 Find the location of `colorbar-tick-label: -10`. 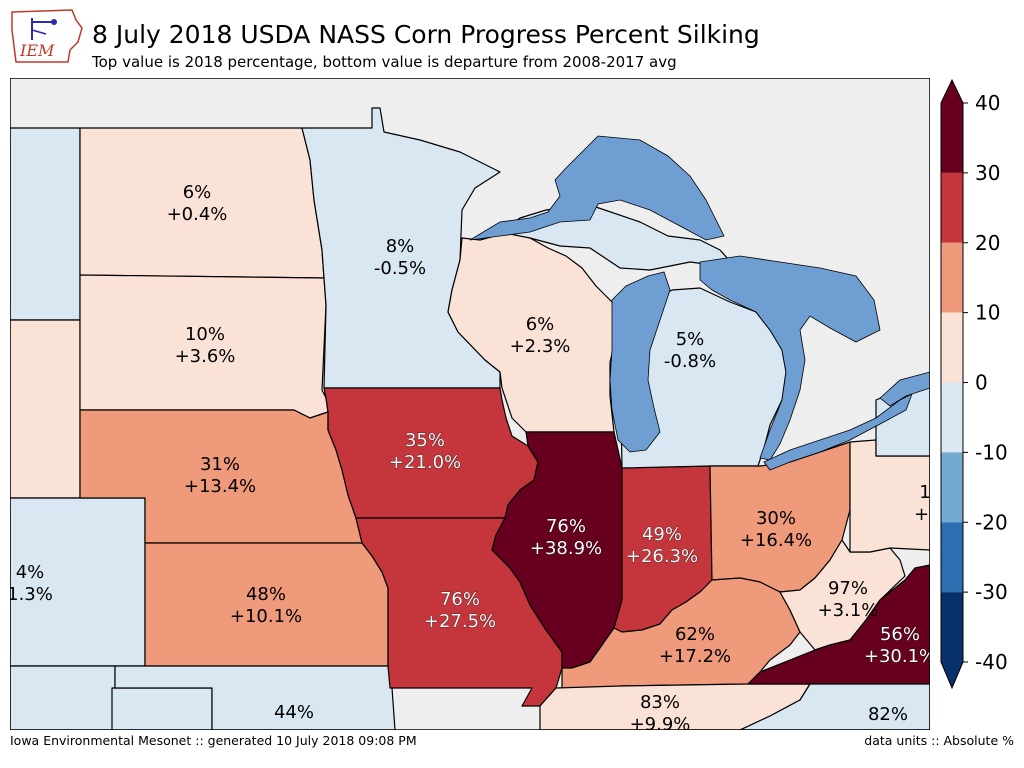

colorbar-tick-label: -10 is located at coordinates (991, 452).